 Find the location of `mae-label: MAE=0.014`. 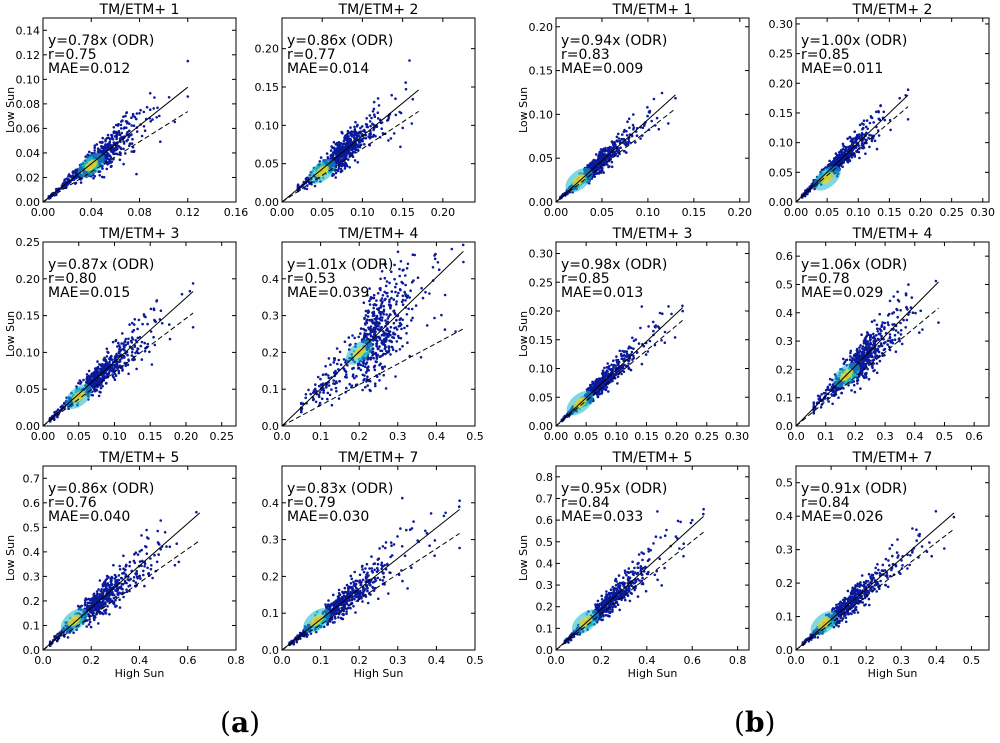

mae-label: MAE=0.014 is located at coordinates (328, 69).